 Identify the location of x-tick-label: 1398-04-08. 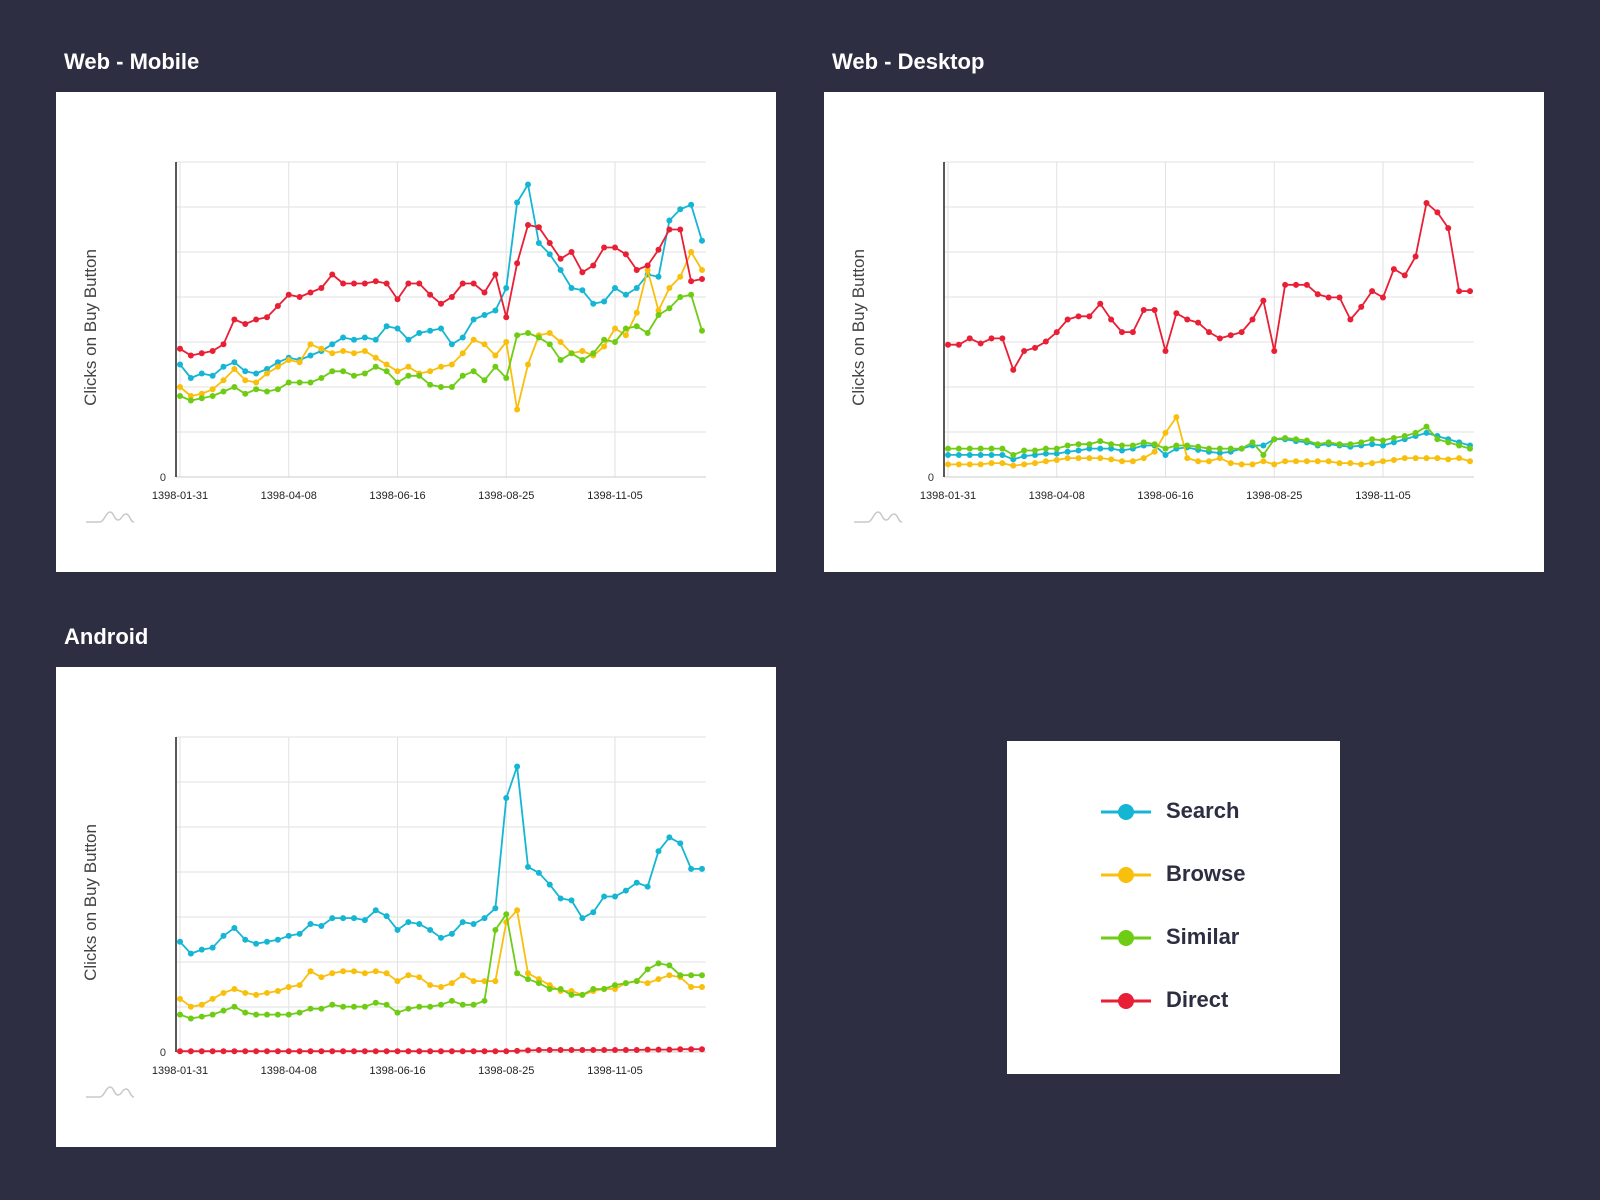
(289, 1071).